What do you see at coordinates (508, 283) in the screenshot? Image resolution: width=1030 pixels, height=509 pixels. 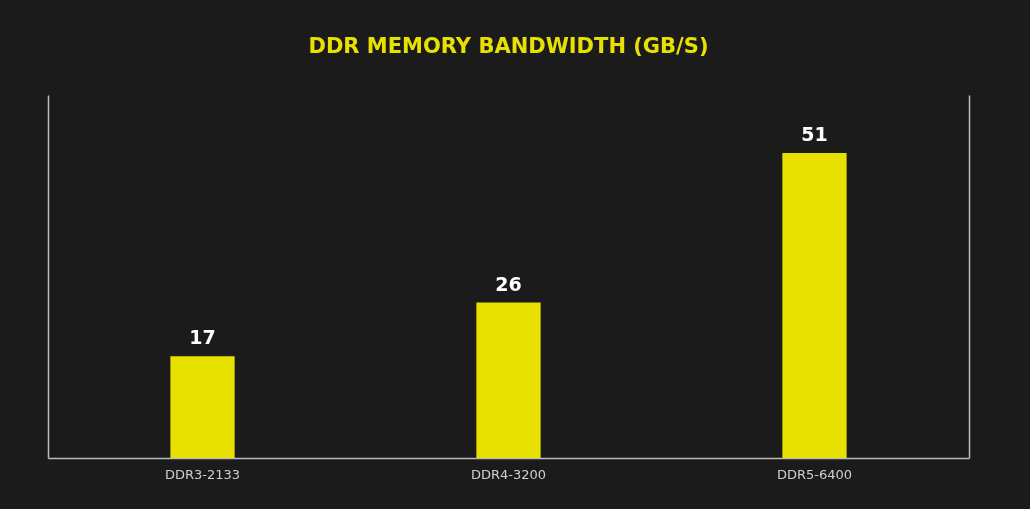 I see `data-label: 26` at bounding box center [508, 283].